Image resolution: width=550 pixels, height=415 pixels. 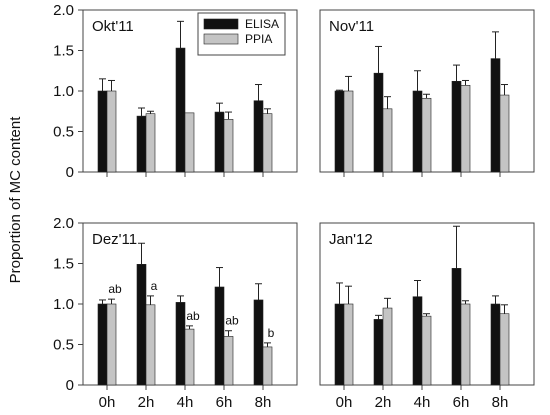 What do you see at coordinates (271, 333) in the screenshot?
I see `significance-label: b` at bounding box center [271, 333].